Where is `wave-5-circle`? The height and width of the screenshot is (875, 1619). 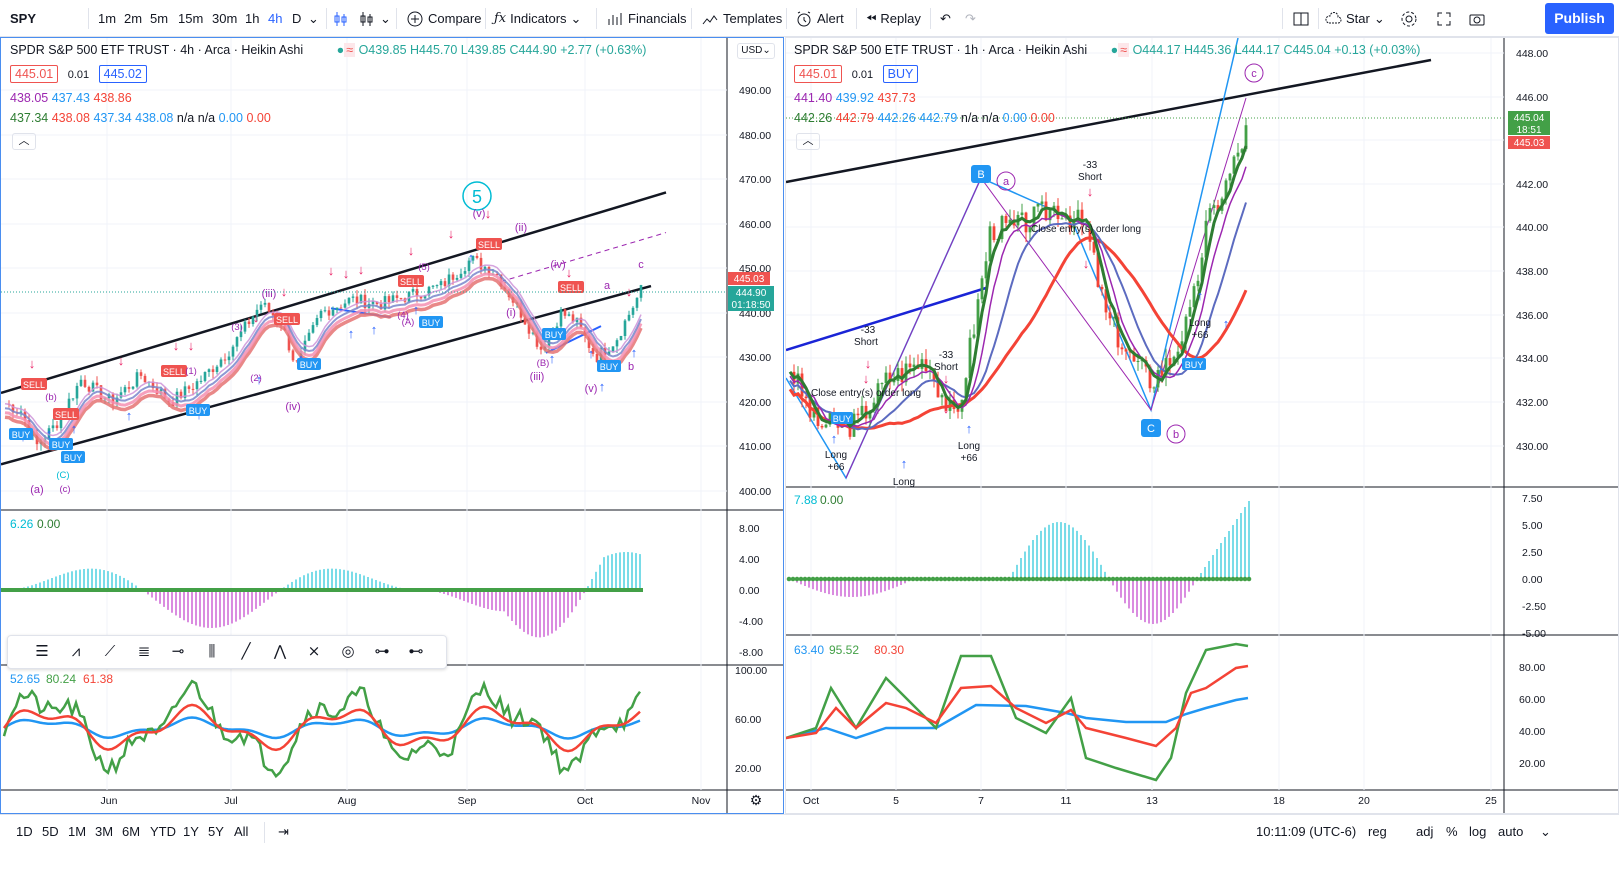 wave-5-circle is located at coordinates (477, 196).